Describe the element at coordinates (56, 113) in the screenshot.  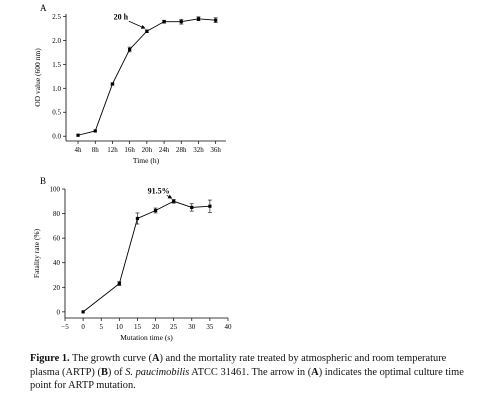
I see `y-tick-label: 0.5` at that location.